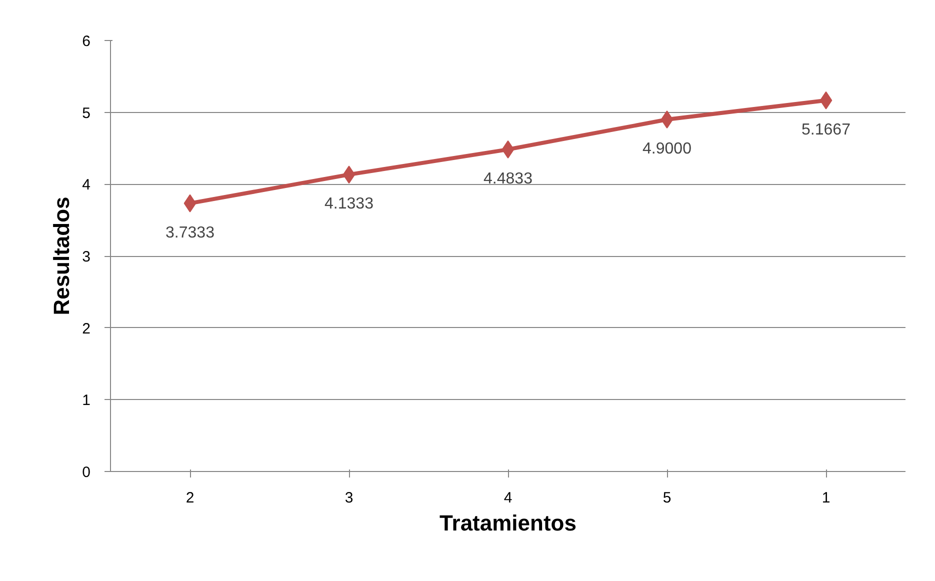 The width and height of the screenshot is (935, 581). What do you see at coordinates (826, 129) in the screenshot?
I see `data-label: 5.1667` at bounding box center [826, 129].